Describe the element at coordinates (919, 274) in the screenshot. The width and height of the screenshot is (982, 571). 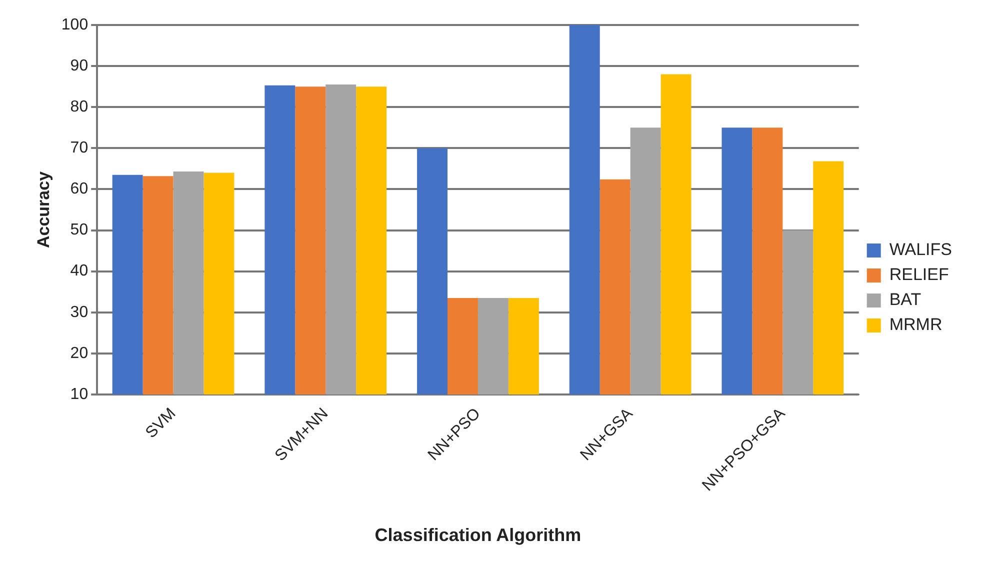
I see `legend-label: RELIEF` at that location.